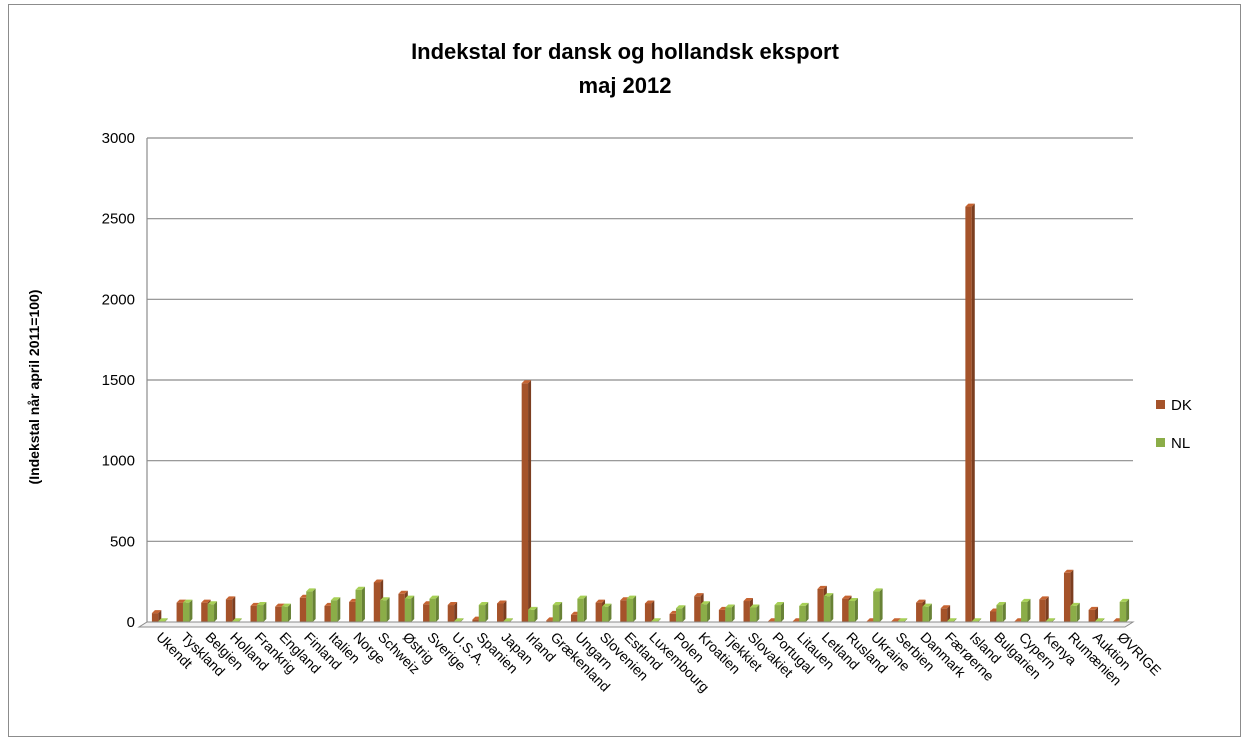 This screenshot has width=1251, height=745. What do you see at coordinates (1181, 405) in the screenshot?
I see `legend-label: DK` at bounding box center [1181, 405].